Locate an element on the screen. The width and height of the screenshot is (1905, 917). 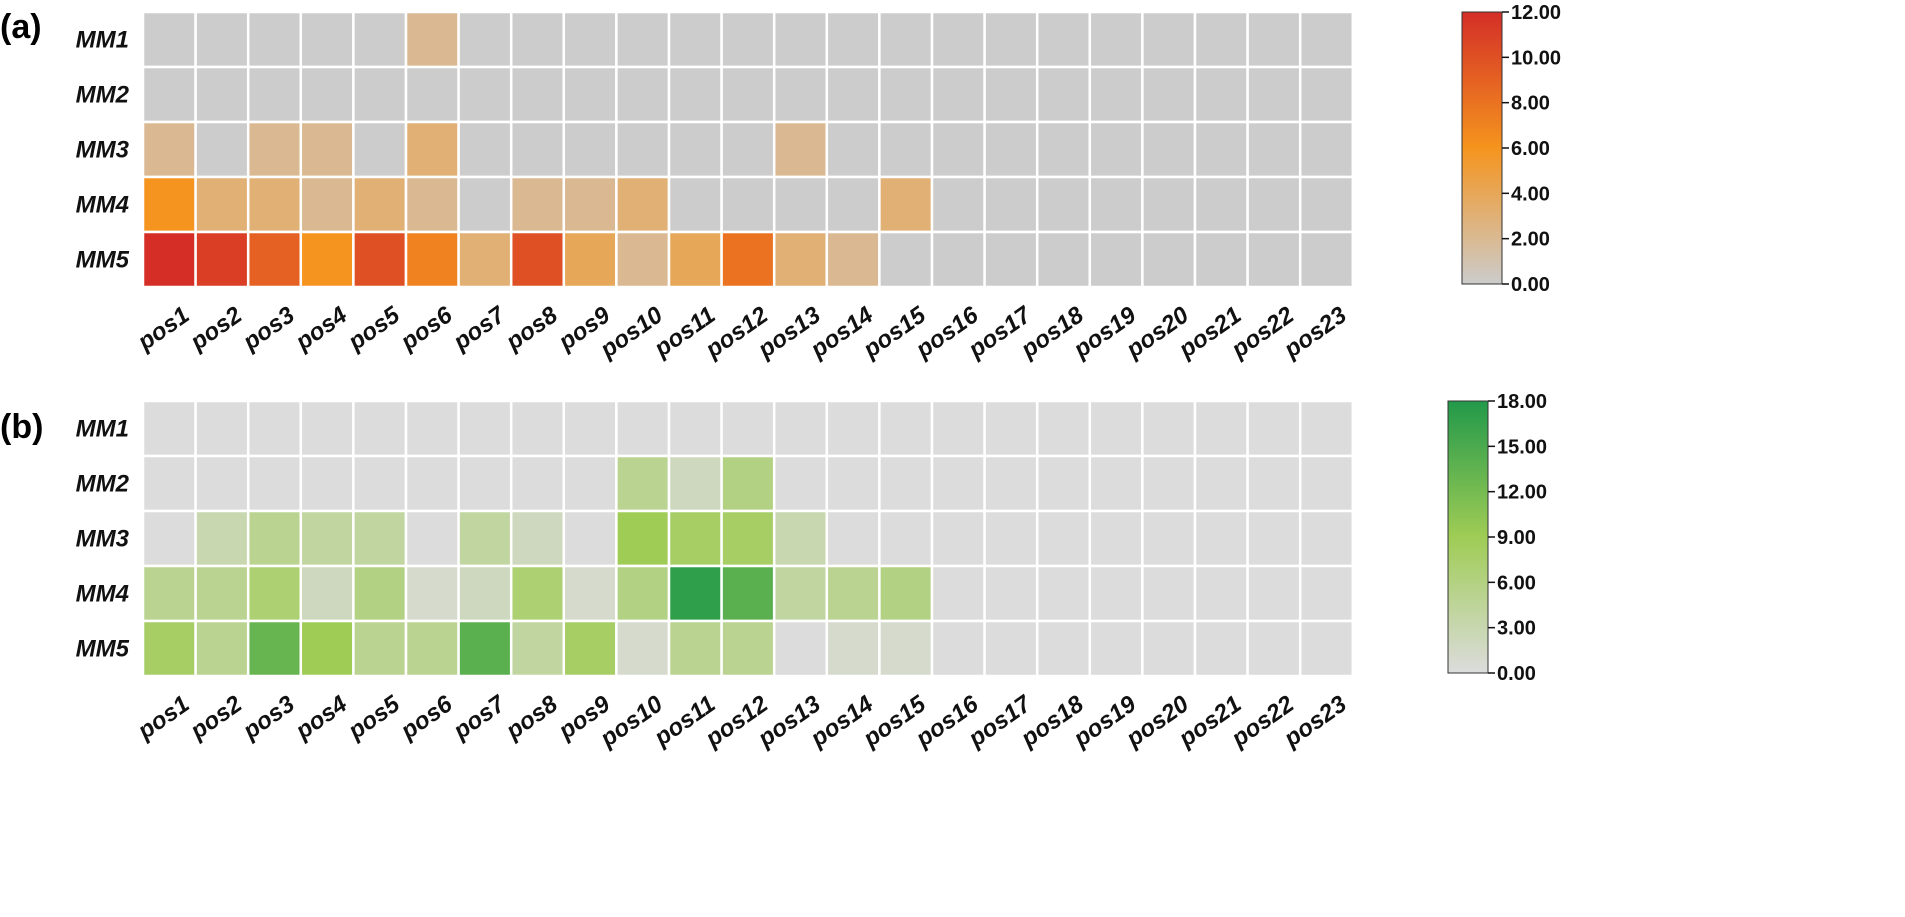
heatmap-cell-mm1-pos1 is located at coordinates (169, 428).